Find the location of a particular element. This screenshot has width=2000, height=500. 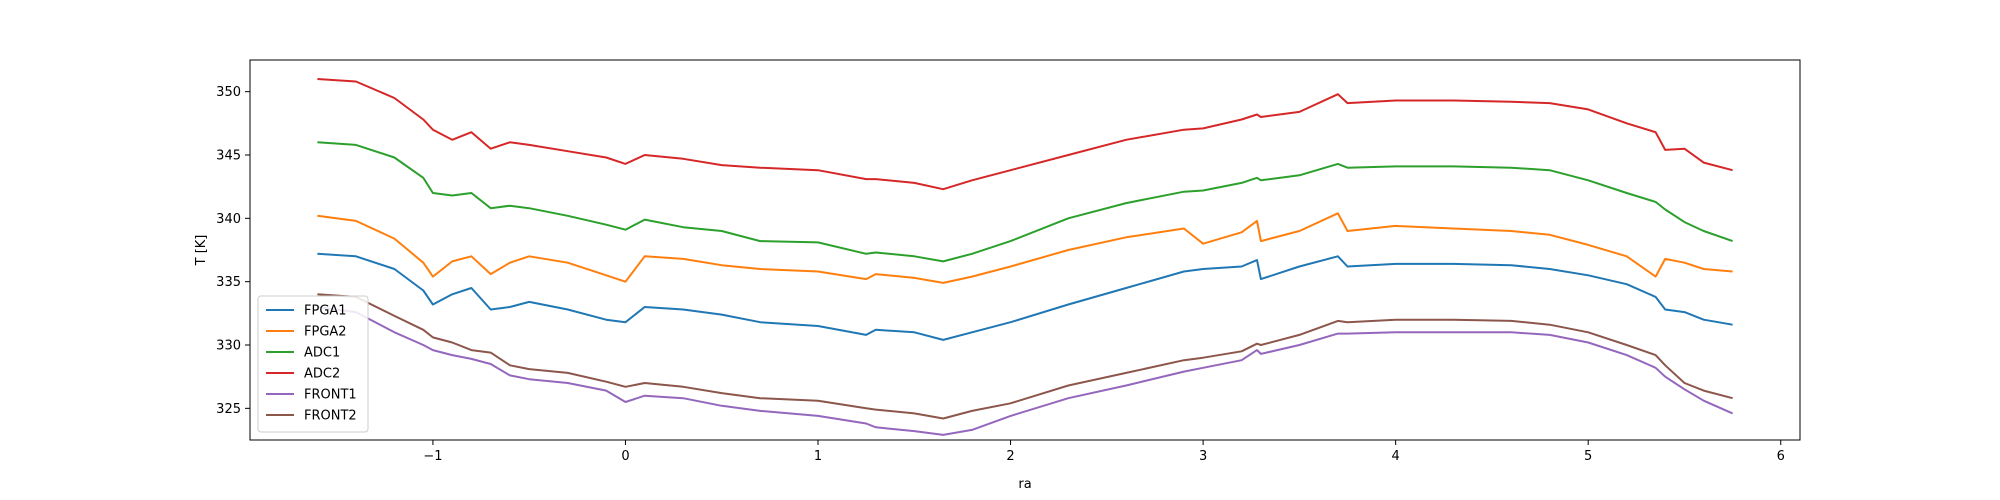

x-axis: −1 0 1 2 3 4 5 6 is located at coordinates (1104, 452).